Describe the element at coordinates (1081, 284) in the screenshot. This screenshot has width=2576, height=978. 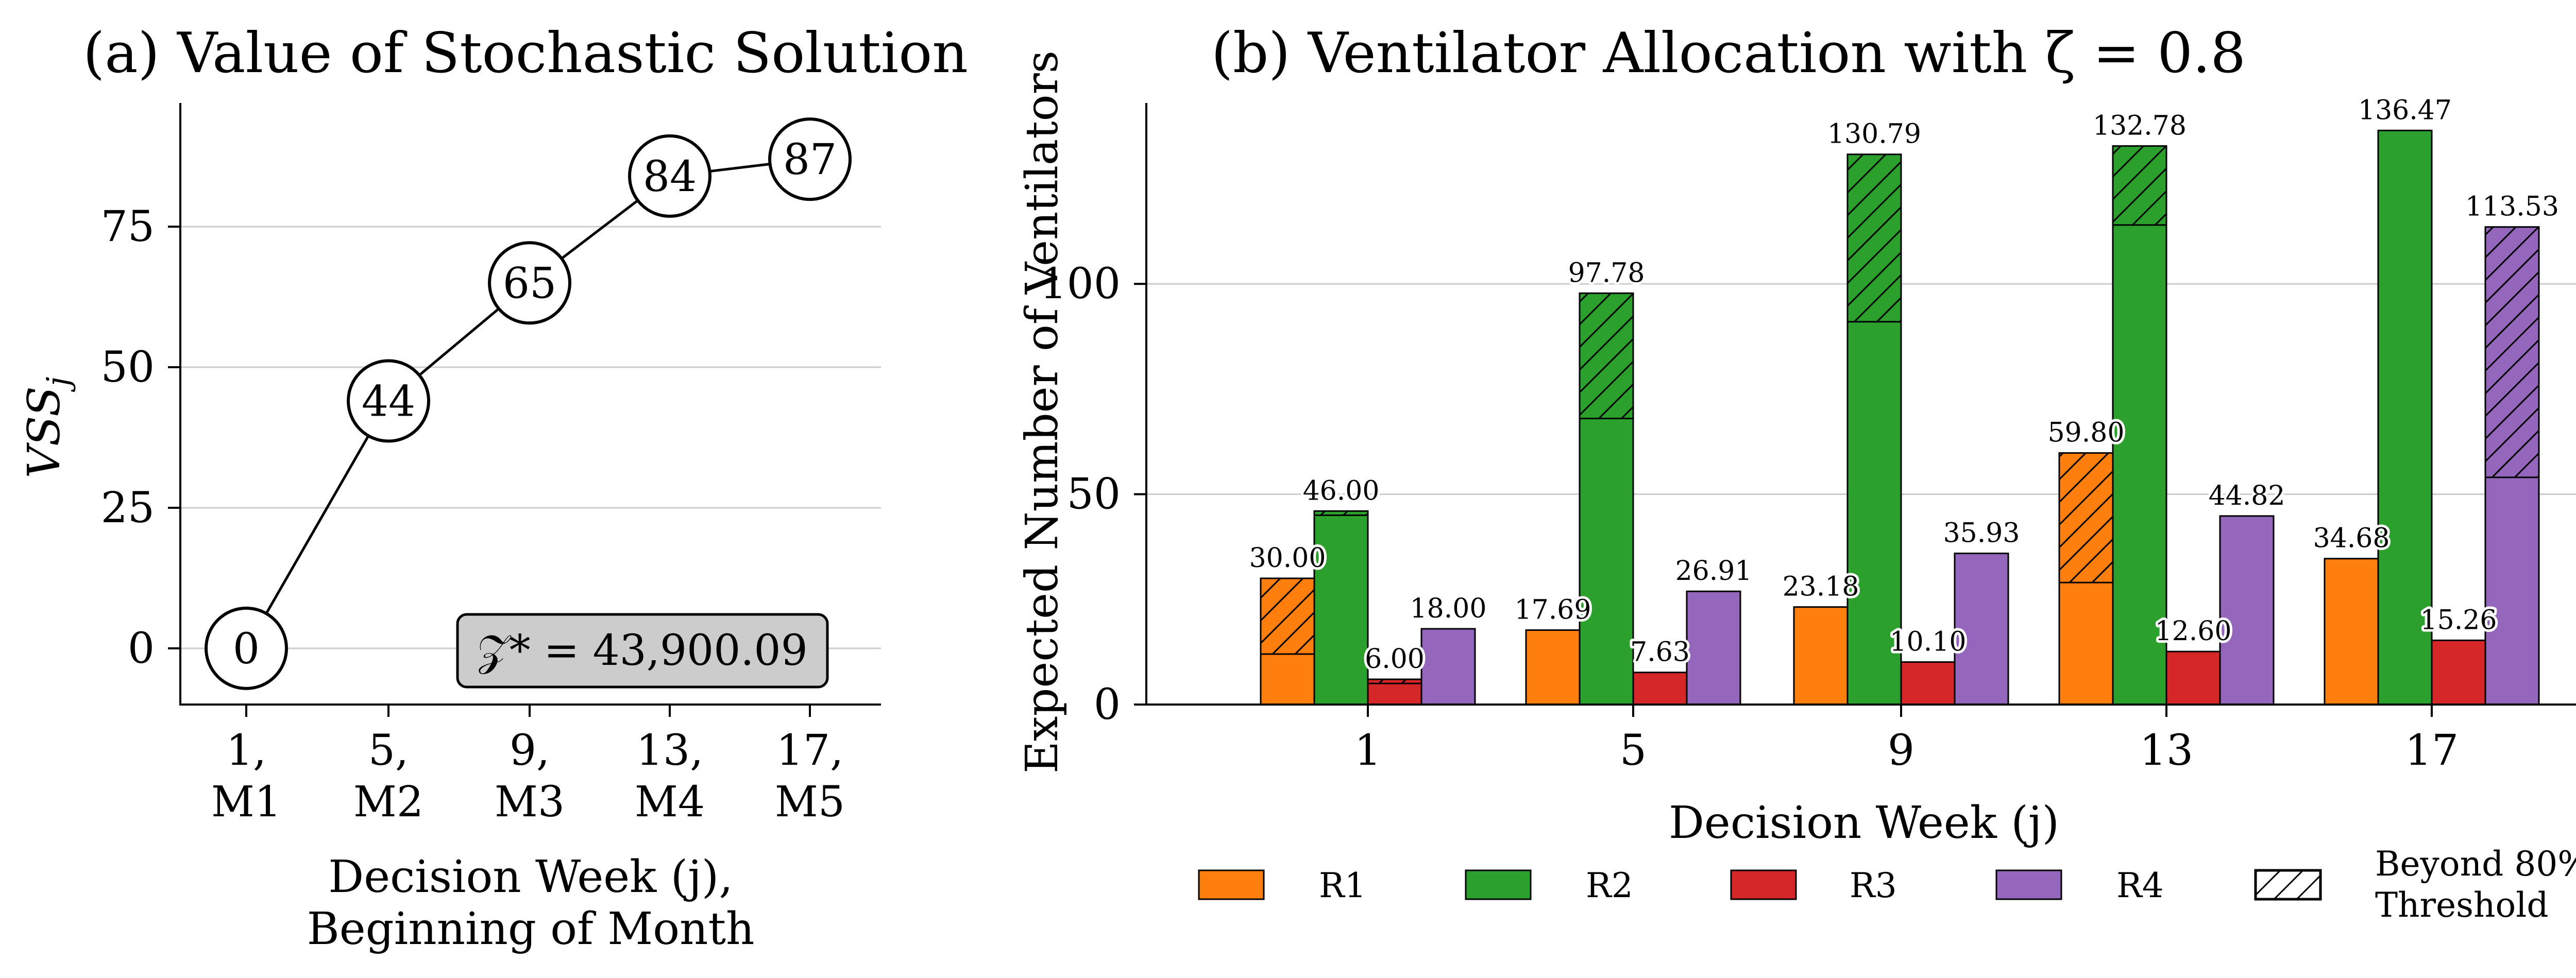
I see `panel-b-y-tick-label: 100` at that location.